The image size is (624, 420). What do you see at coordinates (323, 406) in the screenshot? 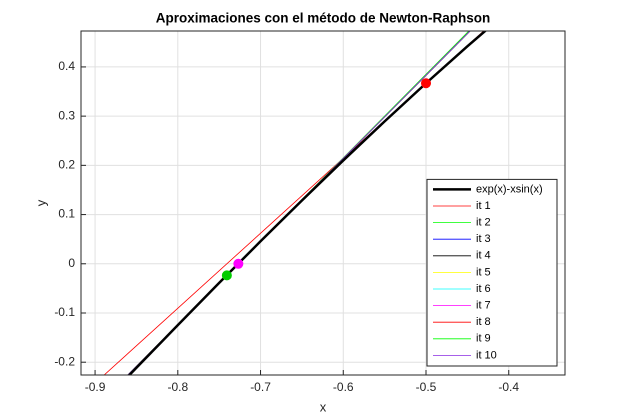
I see `x-axis-label: x` at bounding box center [323, 406].